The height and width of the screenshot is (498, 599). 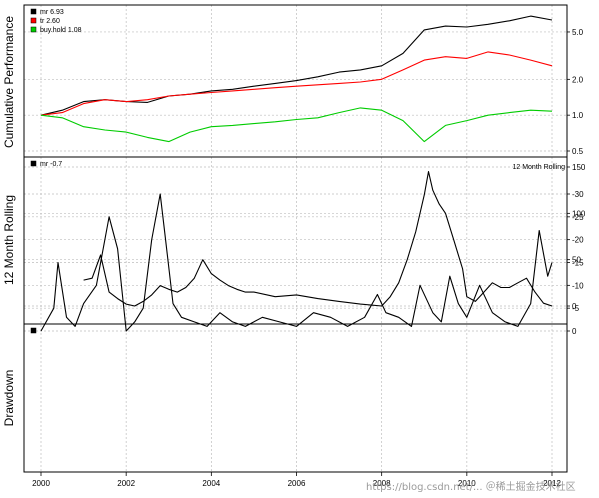 I want to click on y-tick-label: -15, so click(x=578, y=263).